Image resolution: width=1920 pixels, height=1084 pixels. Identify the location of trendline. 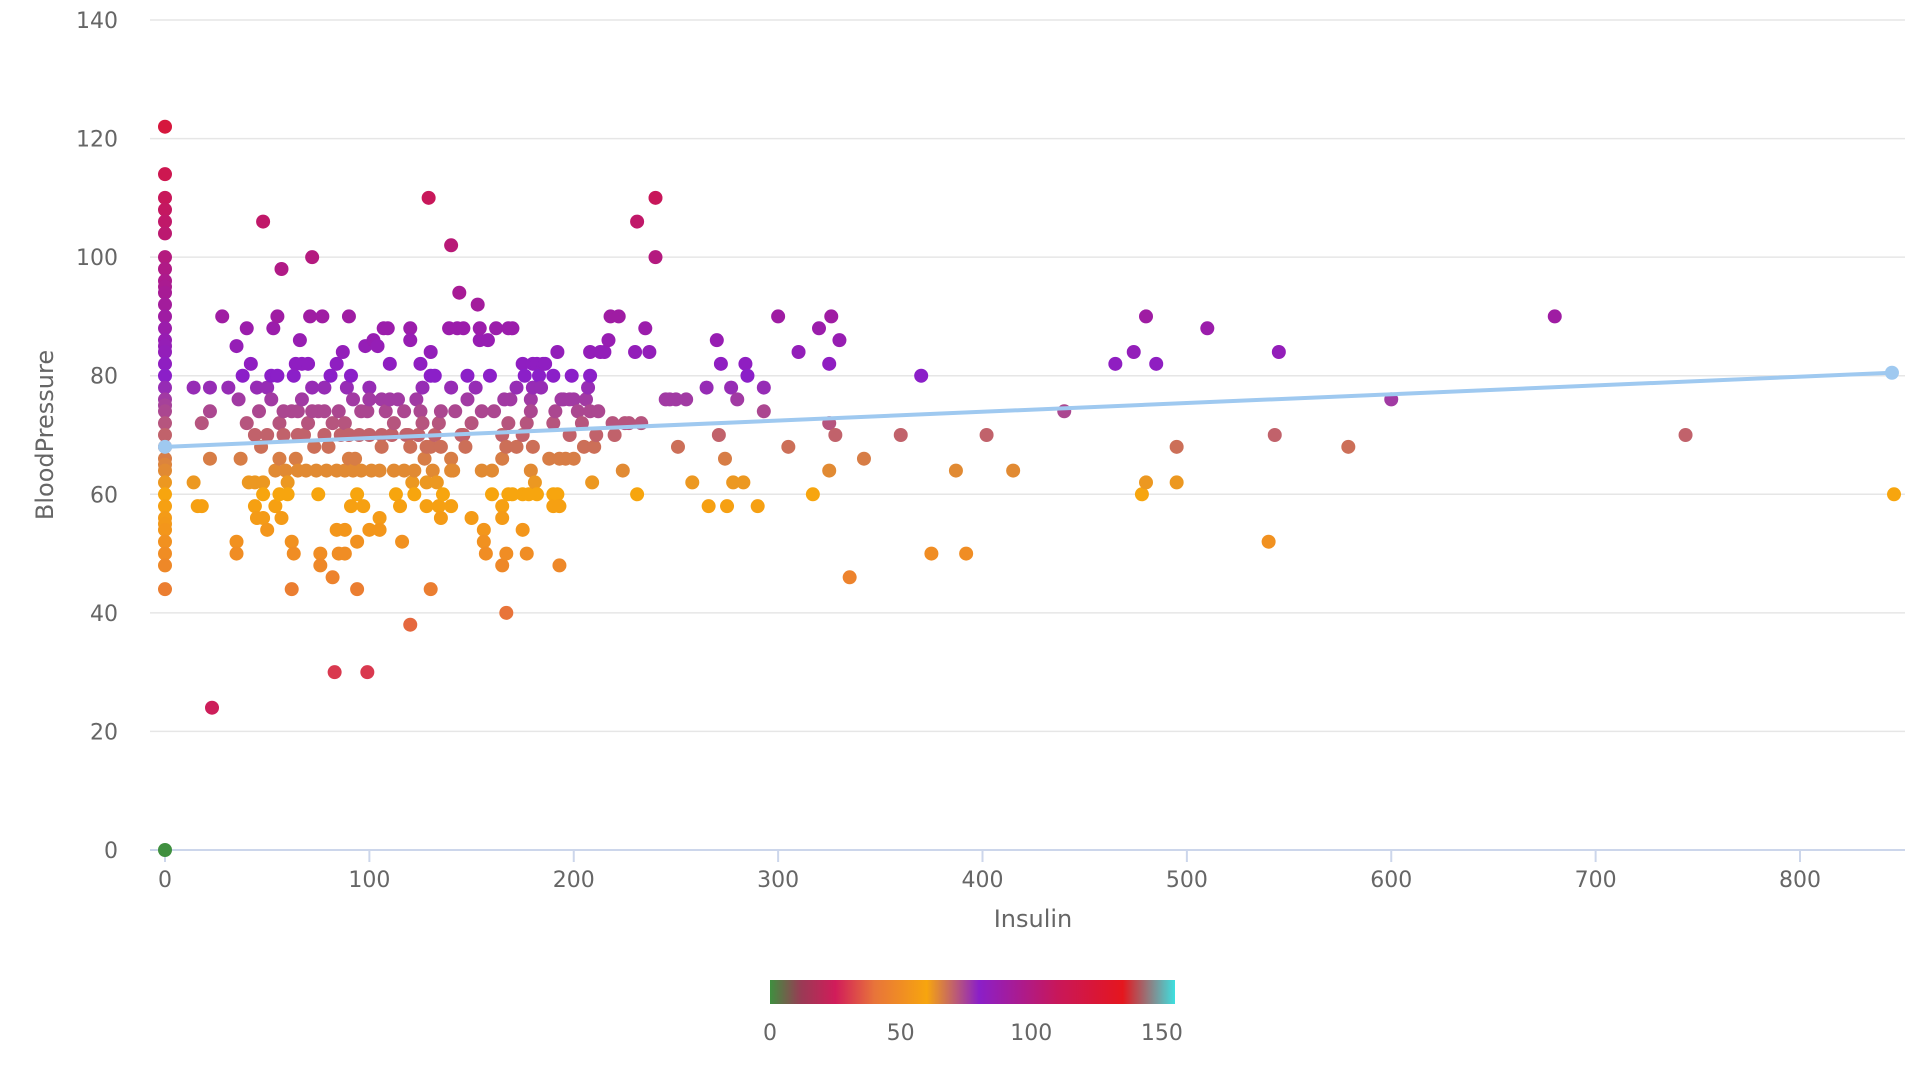
(1028, 409).